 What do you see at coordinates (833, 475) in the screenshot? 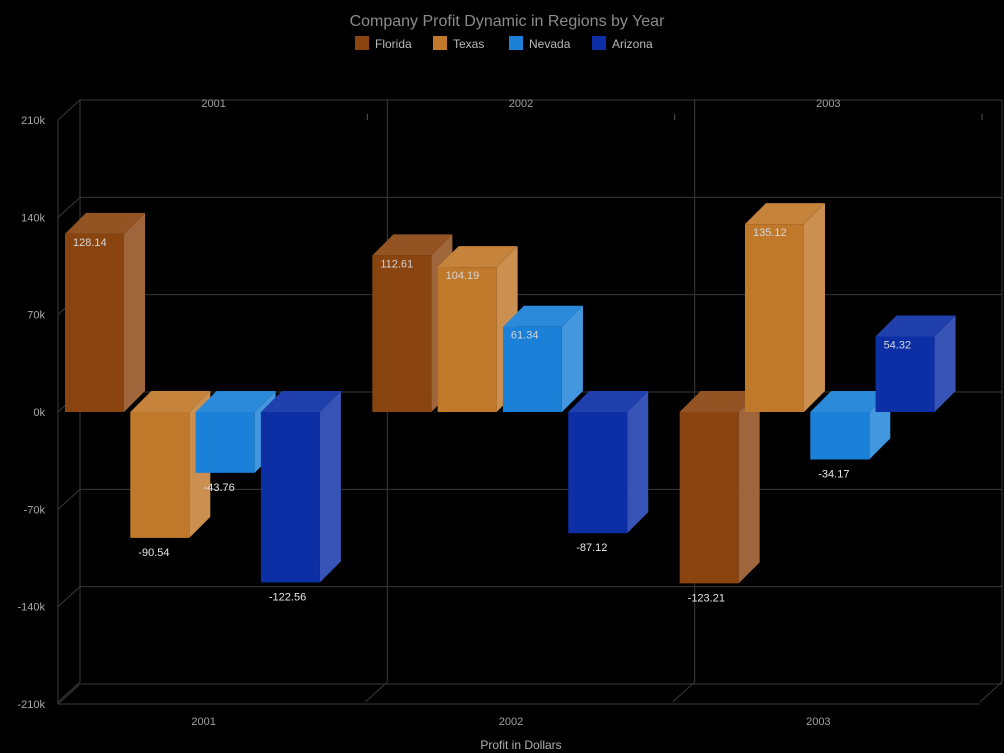
I see `data-label: -34.17` at bounding box center [833, 475].